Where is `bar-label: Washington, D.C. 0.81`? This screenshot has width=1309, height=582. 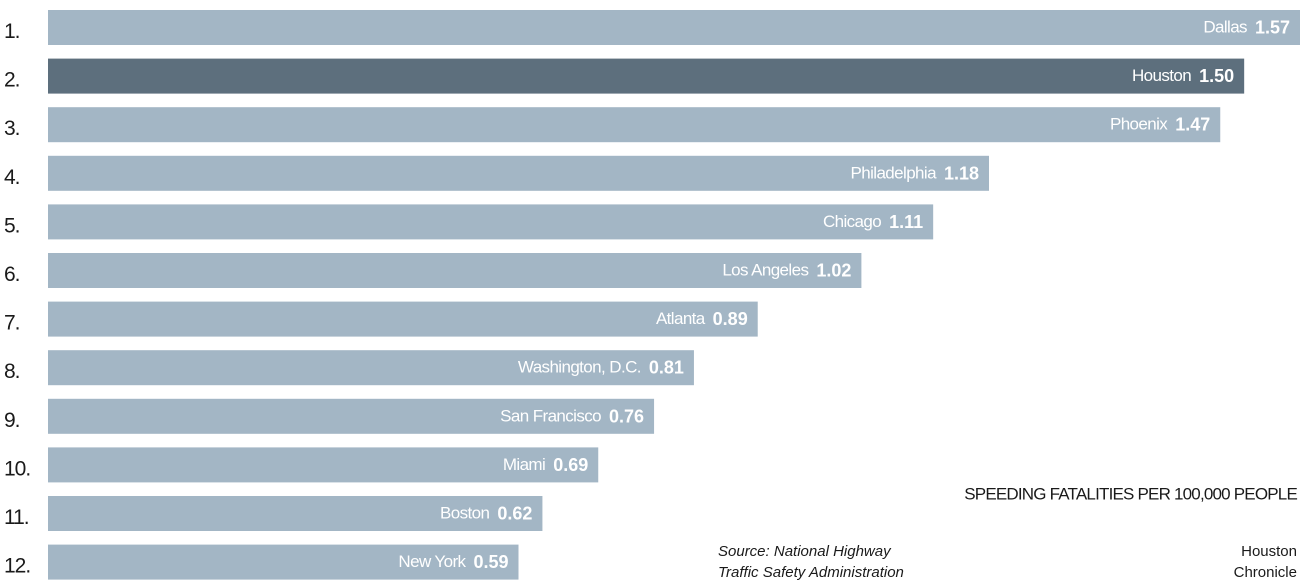
bar-label: Washington, D.C. 0.81 is located at coordinates (601, 367).